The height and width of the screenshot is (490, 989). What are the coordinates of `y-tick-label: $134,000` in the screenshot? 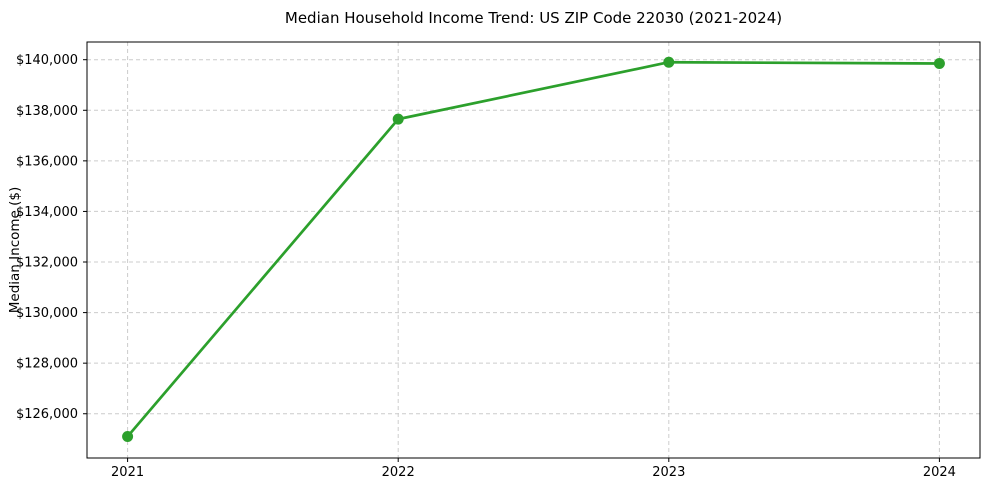 It's located at (47, 212).